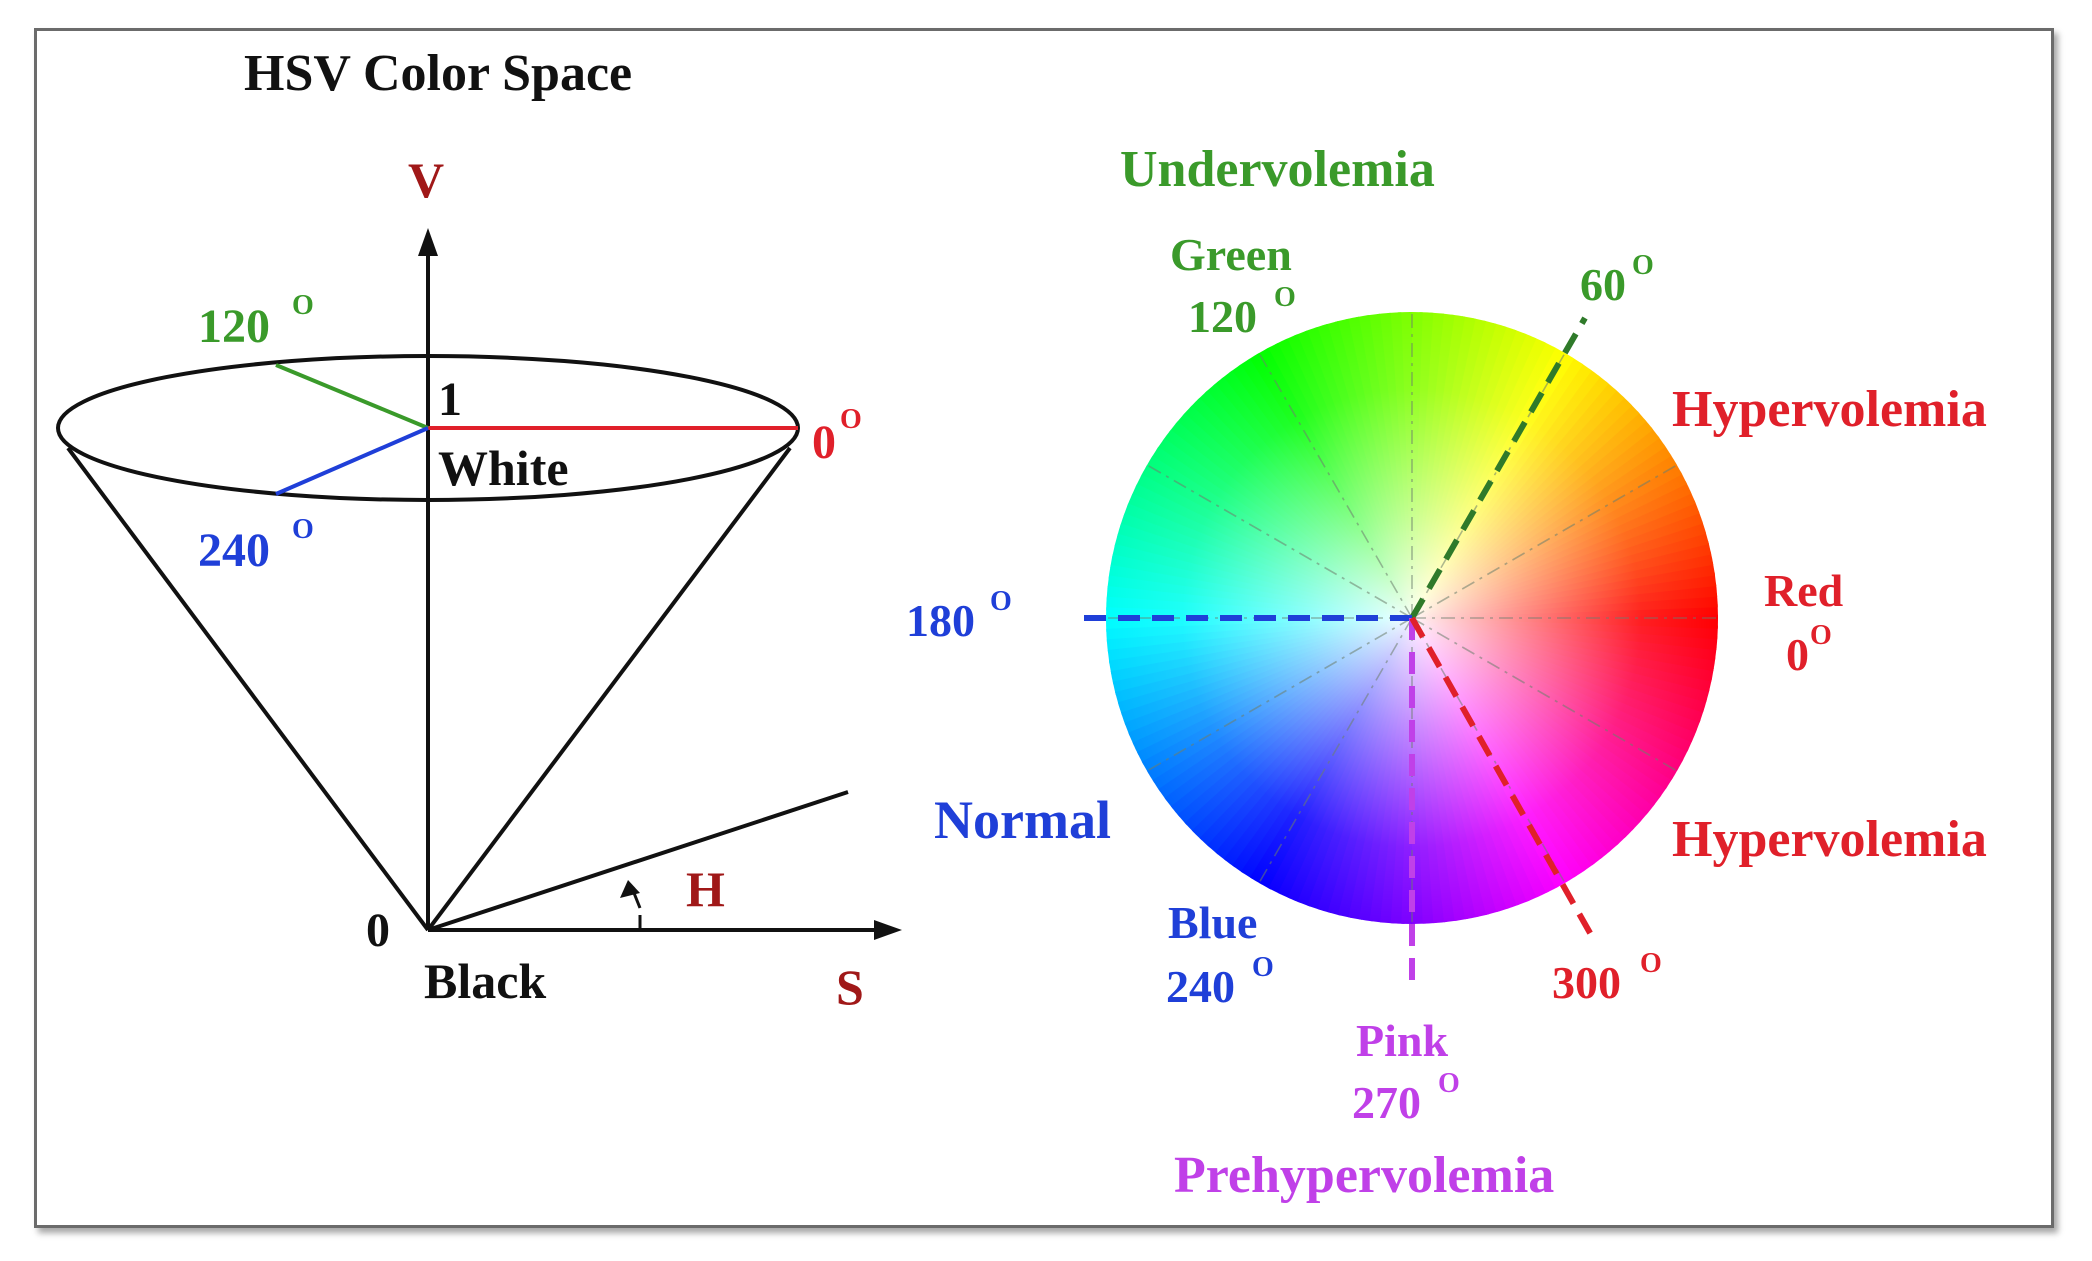 Image resolution: width=2092 pixels, height=1261 pixels. What do you see at coordinates (850, 987) in the screenshot?
I see `s-axis-label: S` at bounding box center [850, 987].